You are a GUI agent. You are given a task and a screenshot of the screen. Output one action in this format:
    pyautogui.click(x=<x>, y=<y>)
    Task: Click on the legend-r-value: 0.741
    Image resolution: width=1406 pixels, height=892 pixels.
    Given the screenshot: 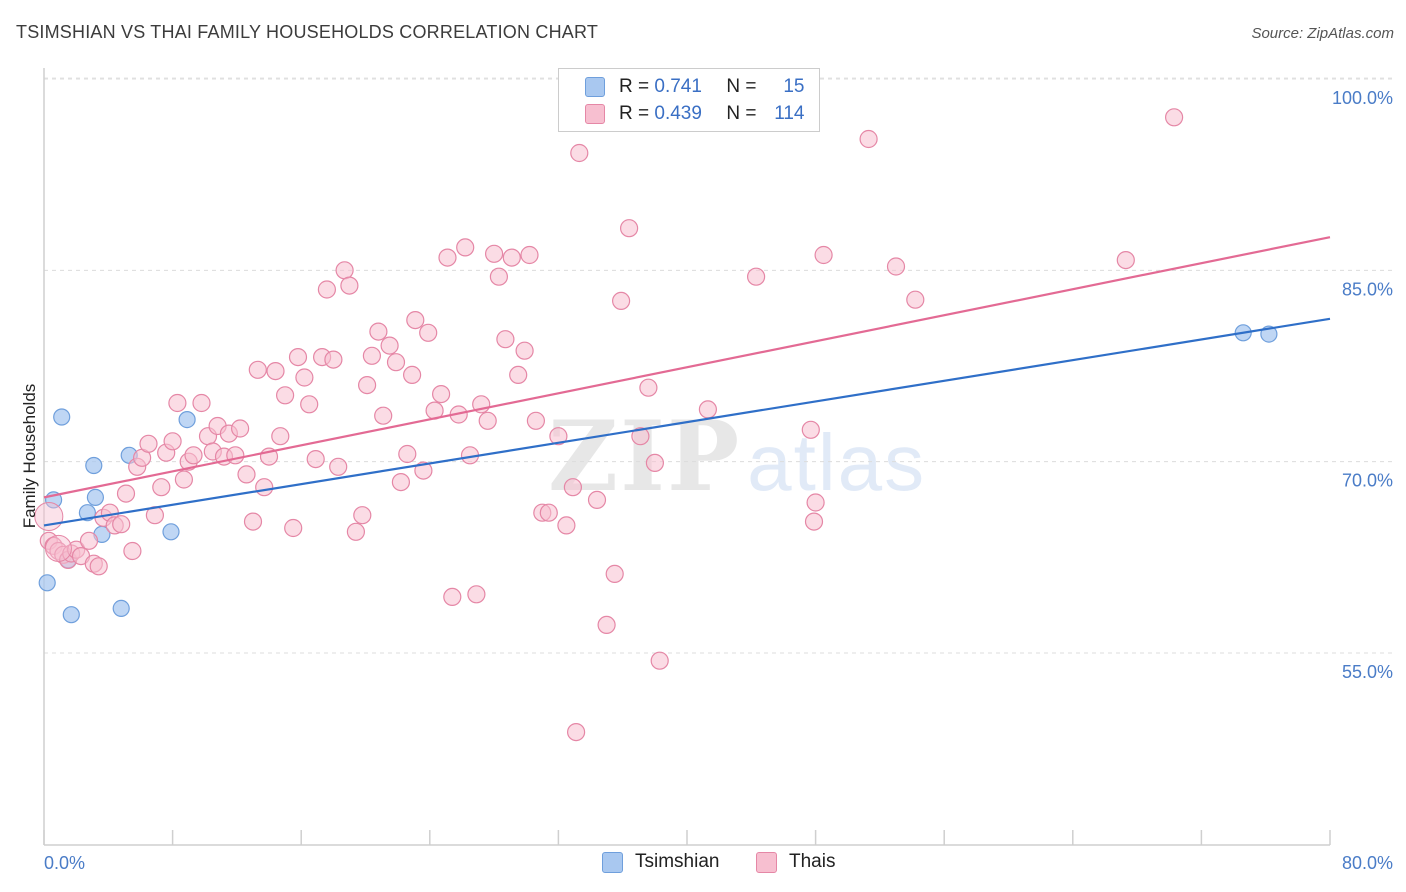 What is the action you would take?
    pyautogui.click(x=678, y=86)
    